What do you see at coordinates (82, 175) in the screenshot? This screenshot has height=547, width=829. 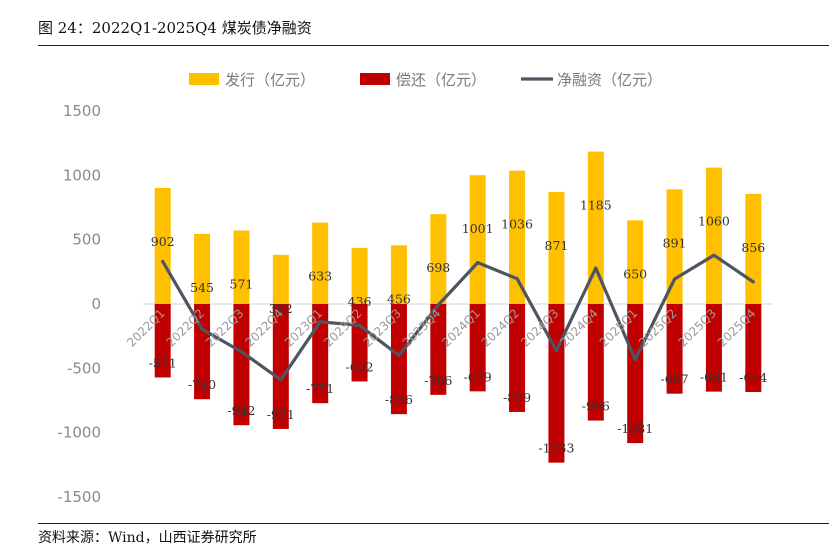 I see `y-tick-label: 1000` at bounding box center [82, 175].